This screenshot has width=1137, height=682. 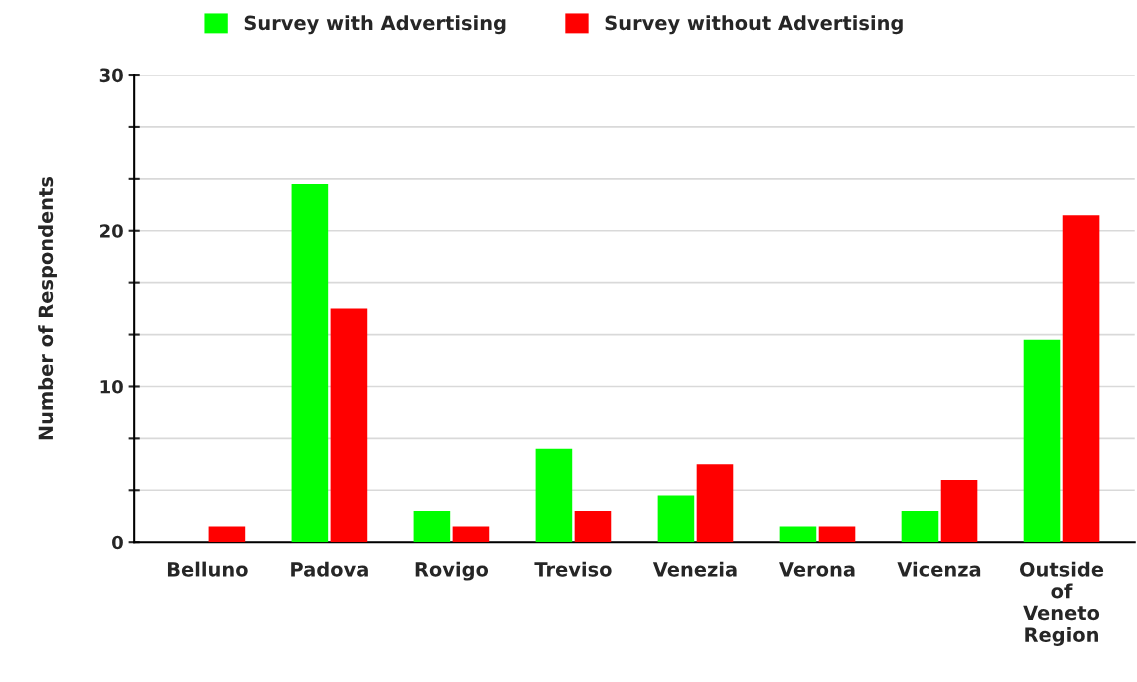 What do you see at coordinates (573, 569) in the screenshot?
I see `x-tick-label: Treviso` at bounding box center [573, 569].